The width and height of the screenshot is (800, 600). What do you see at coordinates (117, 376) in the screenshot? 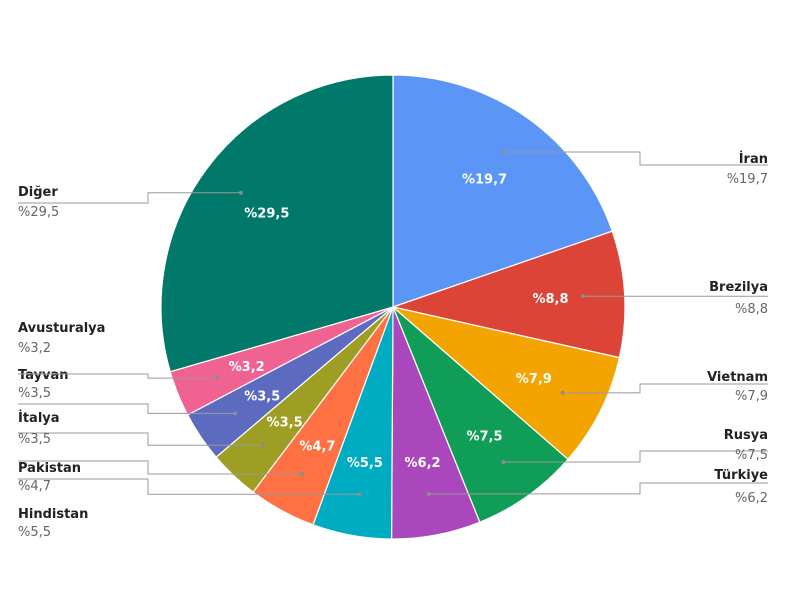
I see `leader-line-avusturalya` at bounding box center [117, 376].